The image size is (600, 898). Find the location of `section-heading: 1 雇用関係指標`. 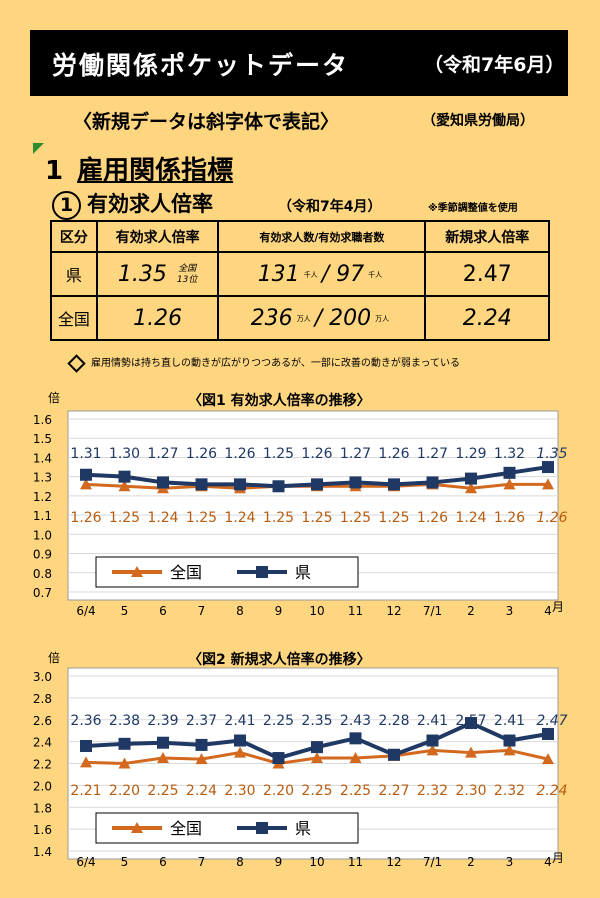

section-heading: 1 雇用関係指標 is located at coordinates (139, 168).